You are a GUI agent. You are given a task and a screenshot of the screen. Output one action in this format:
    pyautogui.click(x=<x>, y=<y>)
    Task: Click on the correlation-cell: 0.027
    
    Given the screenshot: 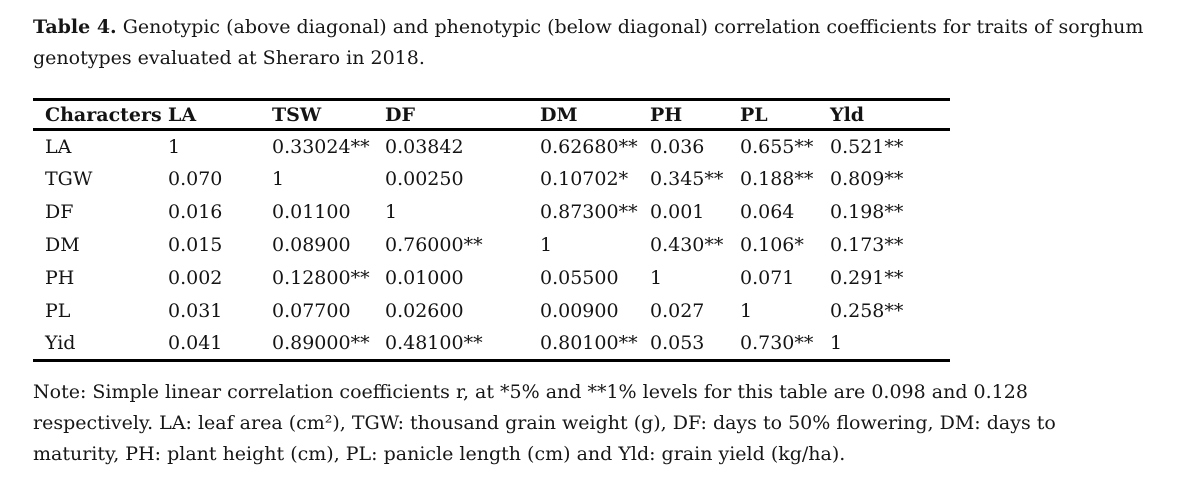 What is the action you would take?
    pyautogui.click(x=677, y=311)
    